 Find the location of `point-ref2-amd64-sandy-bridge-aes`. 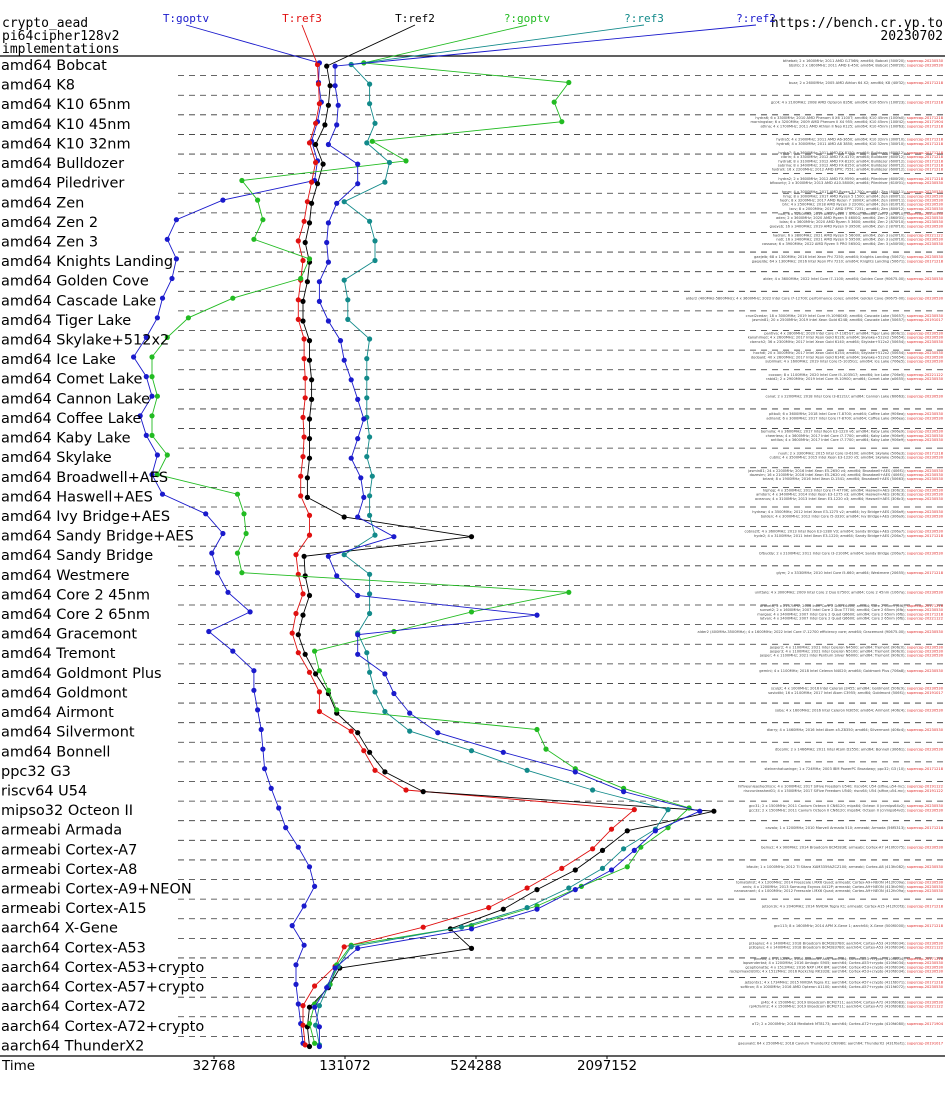

point-ref2-amd64-sandy-bridge-aes is located at coordinates (394, 537).